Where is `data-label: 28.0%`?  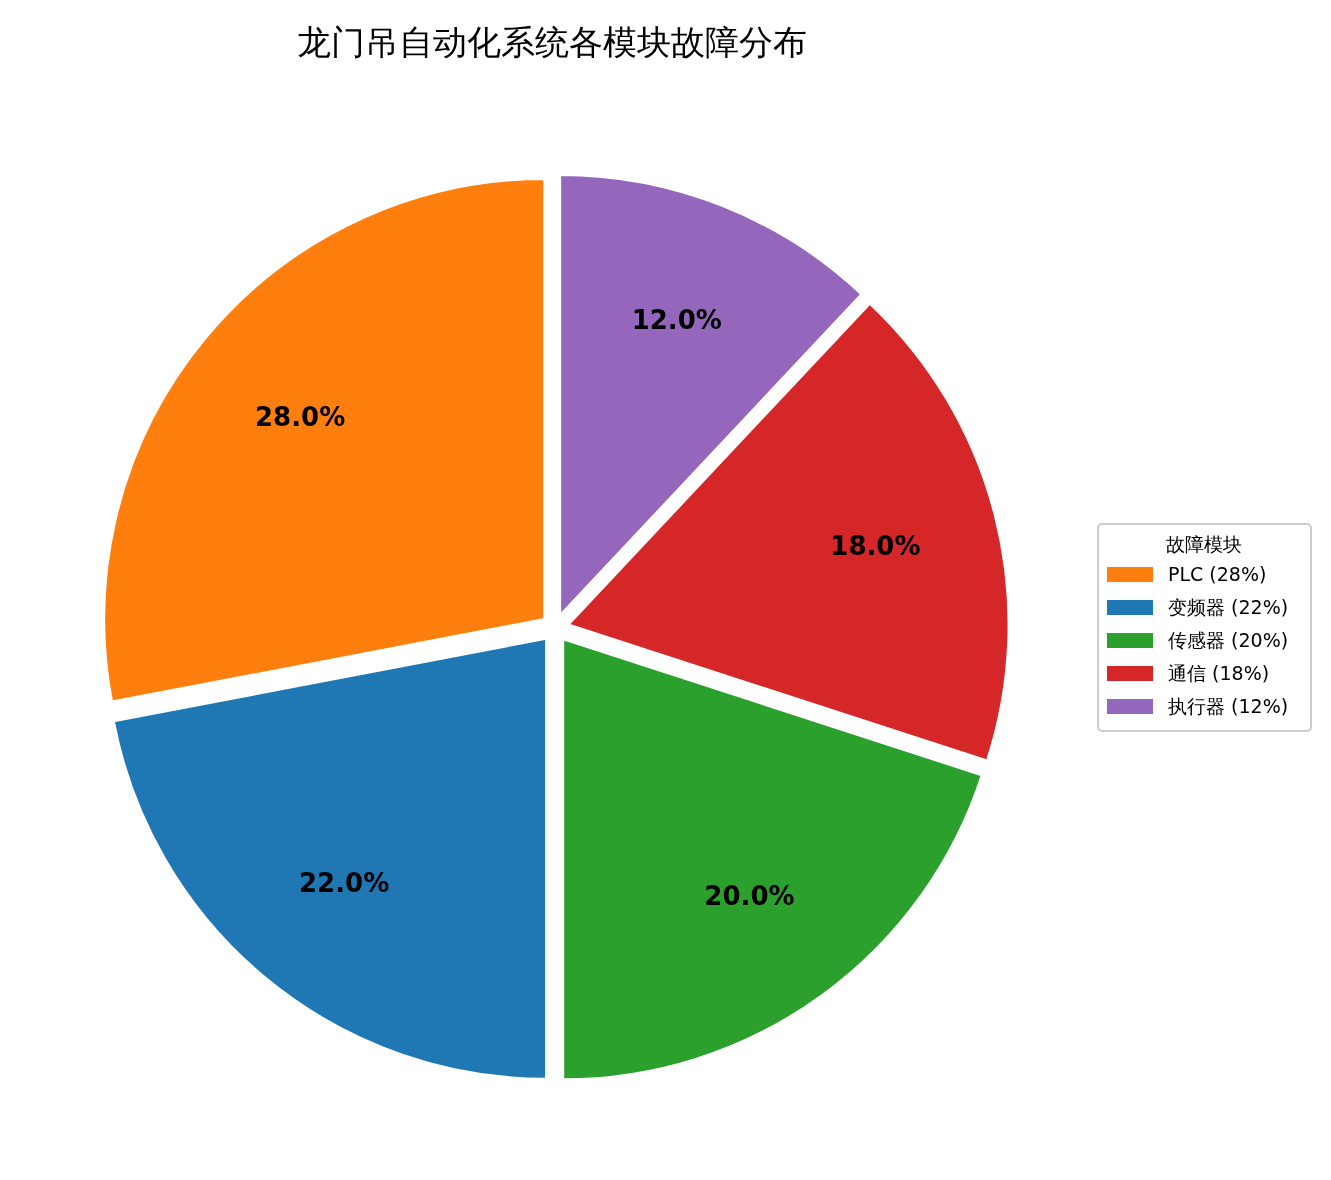 data-label: 28.0% is located at coordinates (300, 417).